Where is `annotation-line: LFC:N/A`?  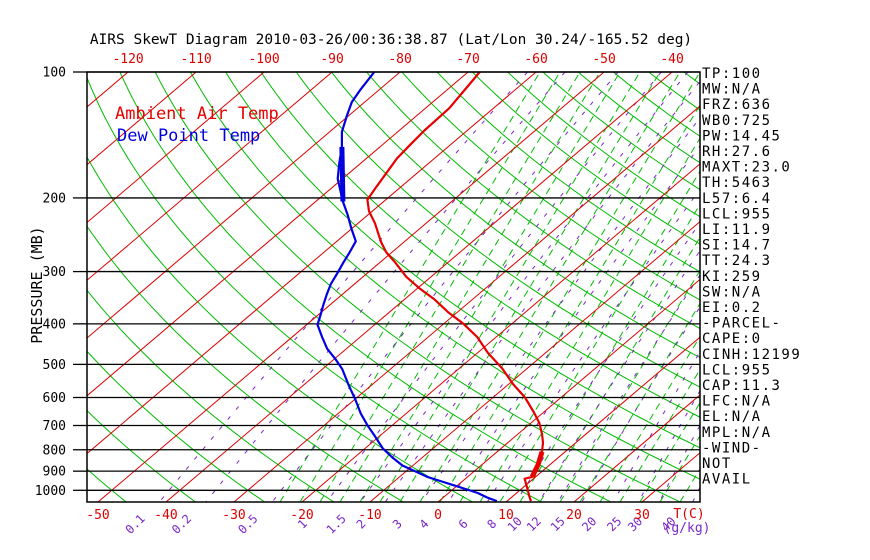 annotation-line: LFC:N/A is located at coordinates (737, 402).